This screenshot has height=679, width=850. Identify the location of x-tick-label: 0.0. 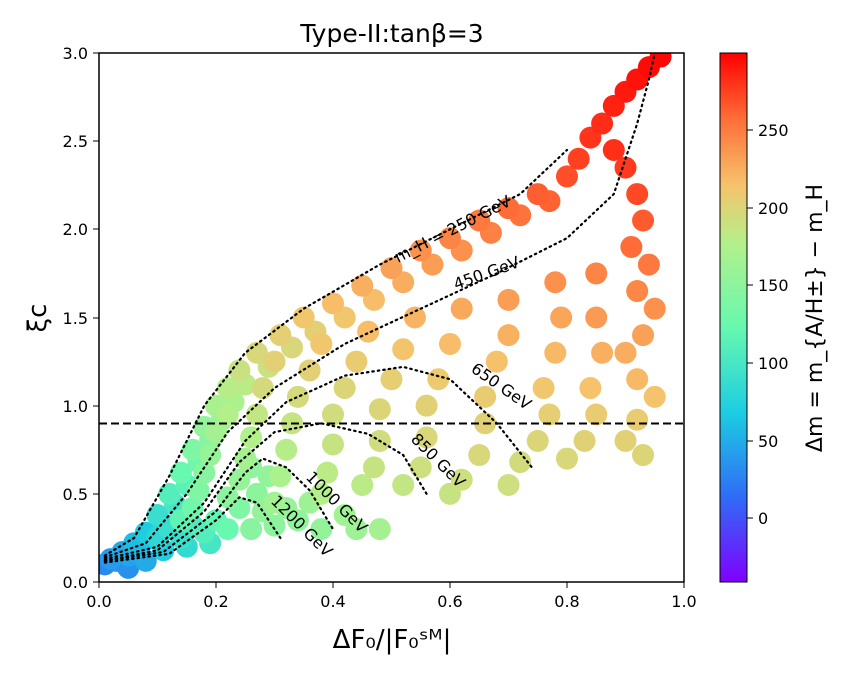
(98, 601).